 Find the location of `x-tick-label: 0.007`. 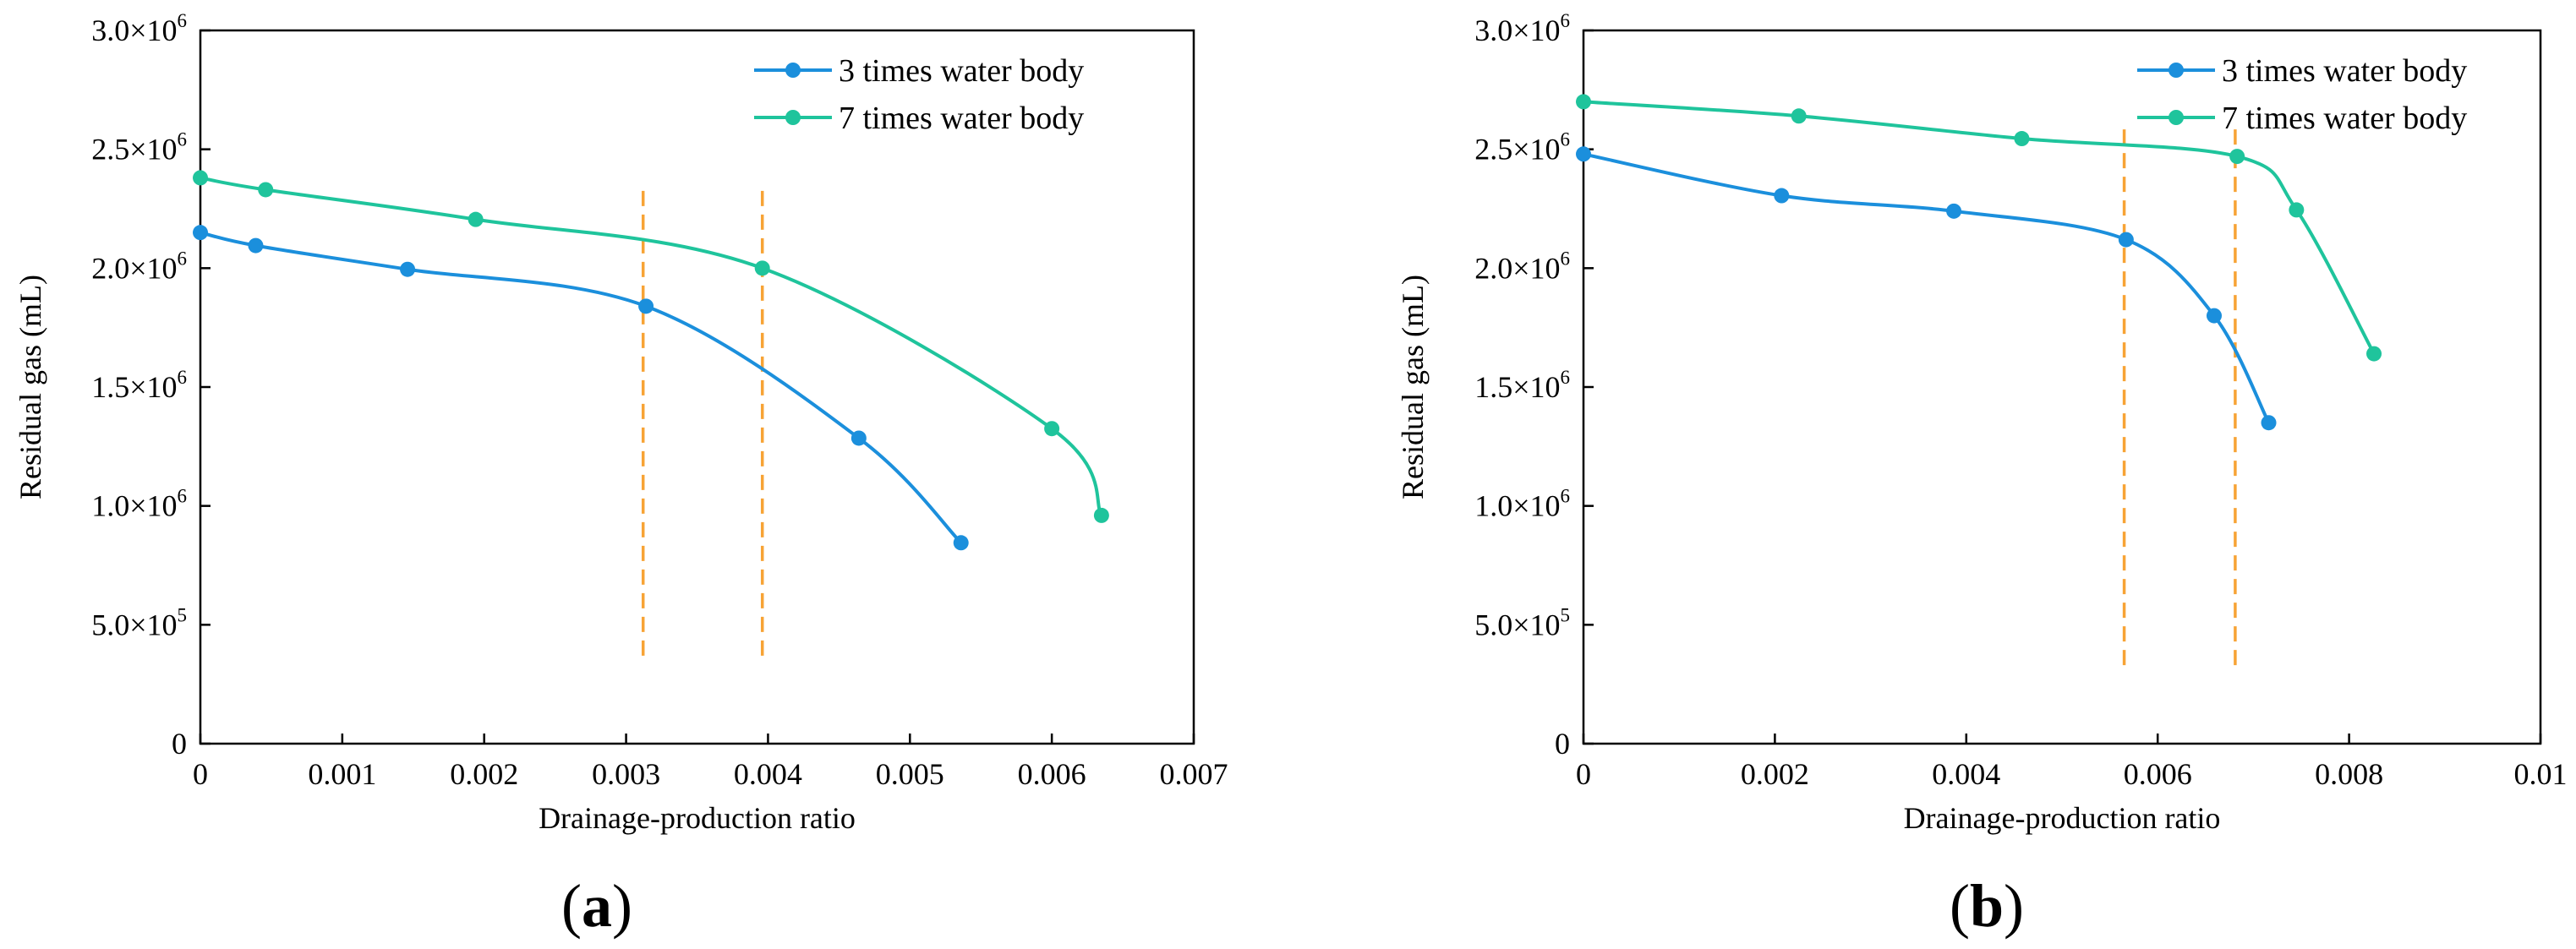

x-tick-label: 0.007 is located at coordinates (1194, 774).